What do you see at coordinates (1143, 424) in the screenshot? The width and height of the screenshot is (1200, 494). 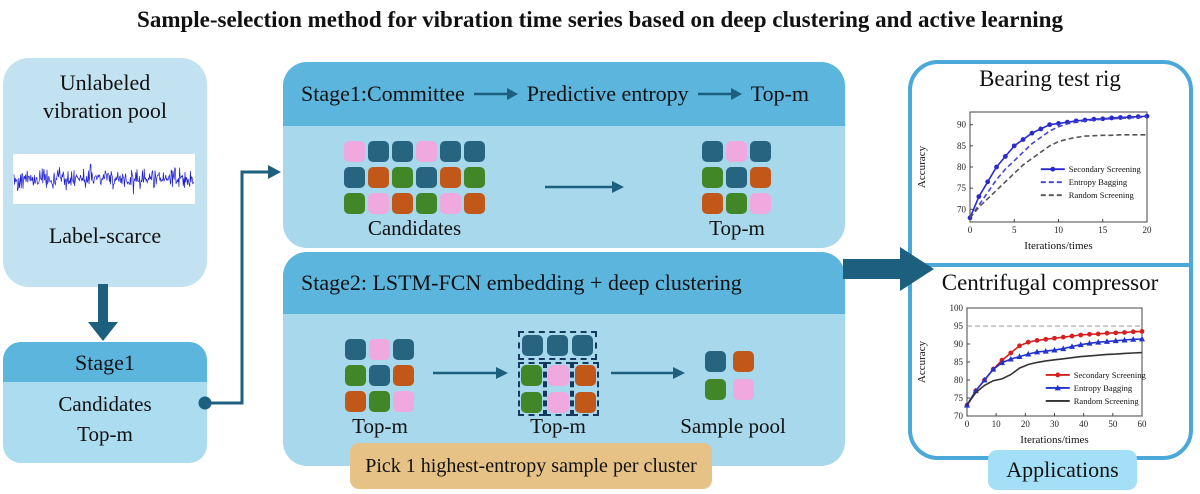 I see `svg-text: 60` at bounding box center [1143, 424].